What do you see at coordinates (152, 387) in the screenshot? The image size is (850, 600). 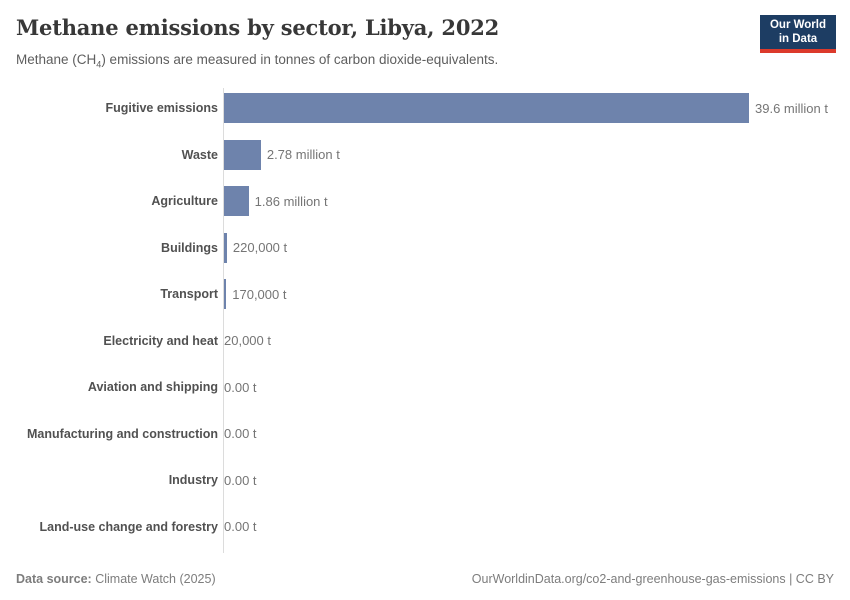 I see `category-label: Aviation and shipping` at bounding box center [152, 387].